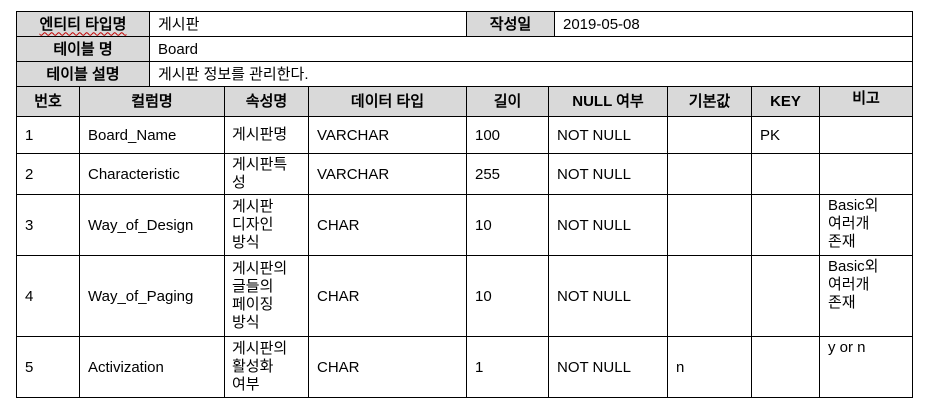  I want to click on cell-attribute-name: 게시판특 성, so click(266, 174).